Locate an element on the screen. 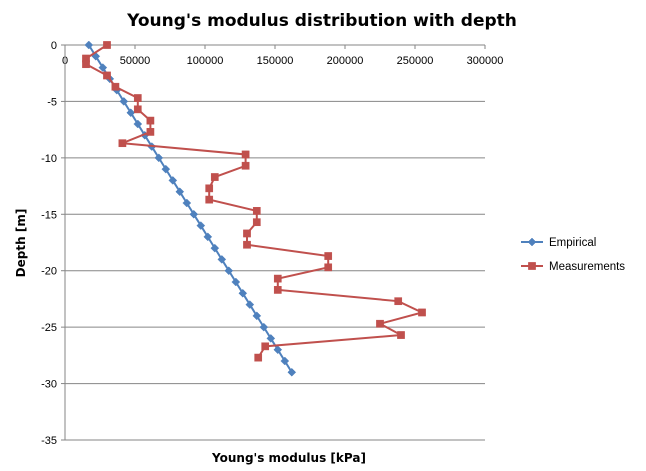 This screenshot has height=471, width=646. y-tick-label: -35 is located at coordinates (49, 441).